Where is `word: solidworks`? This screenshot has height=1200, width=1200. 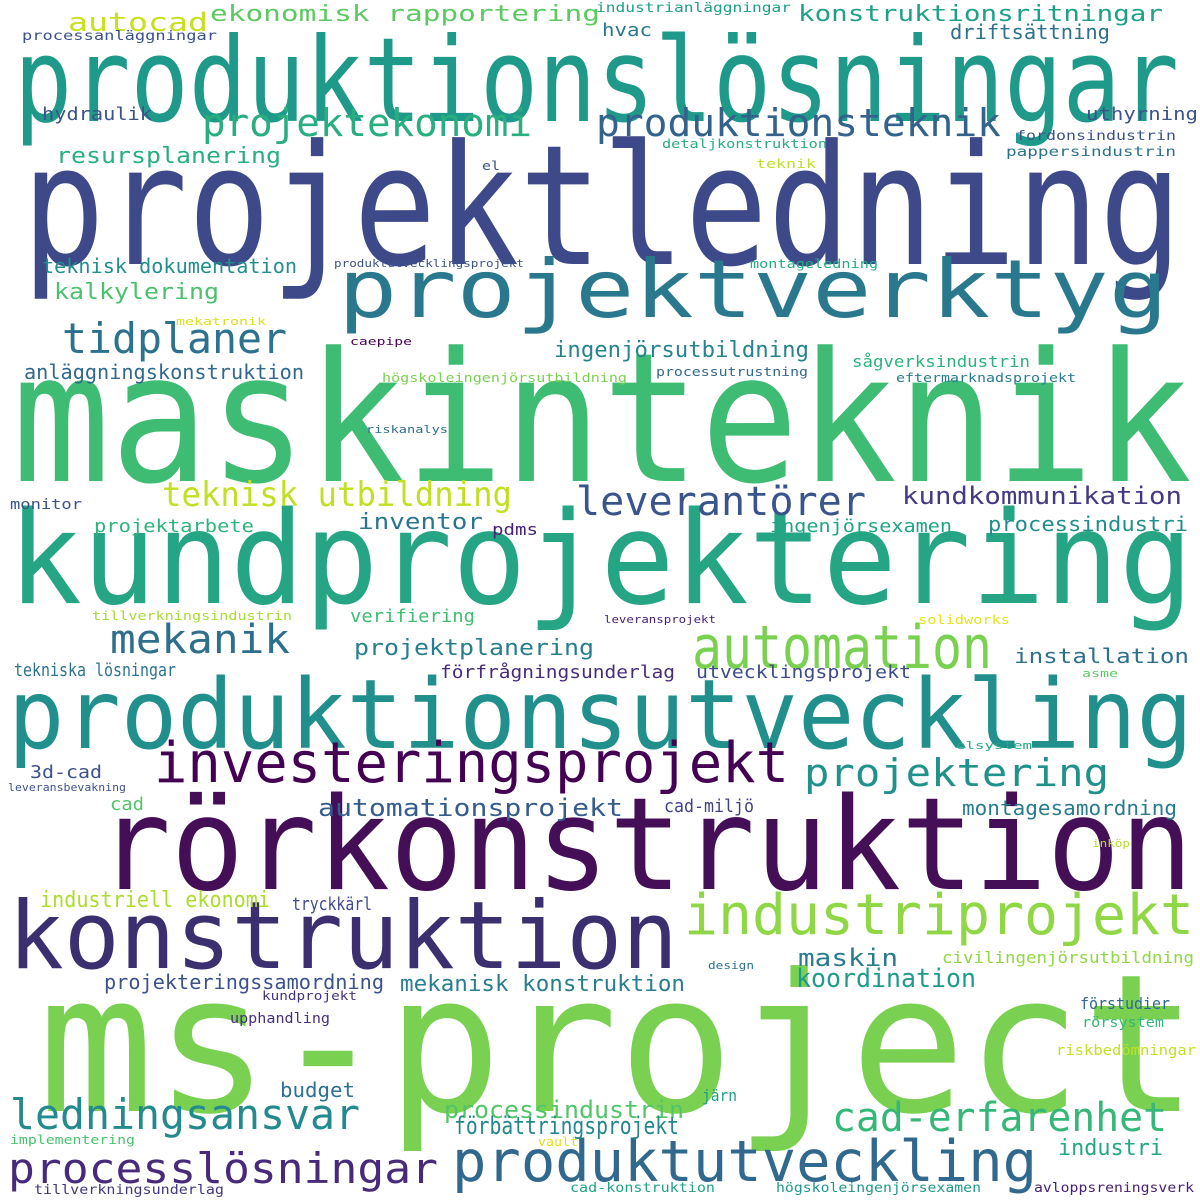
word: solidworks is located at coordinates (964, 620).